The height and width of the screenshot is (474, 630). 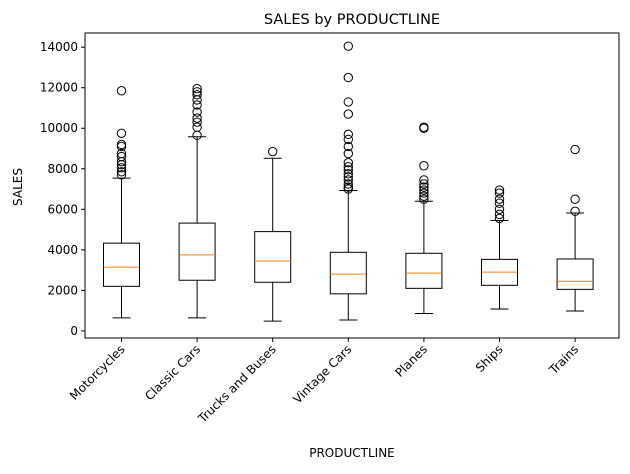 What do you see at coordinates (62, 250) in the screenshot?
I see `y-tick-label: 4000` at bounding box center [62, 250].